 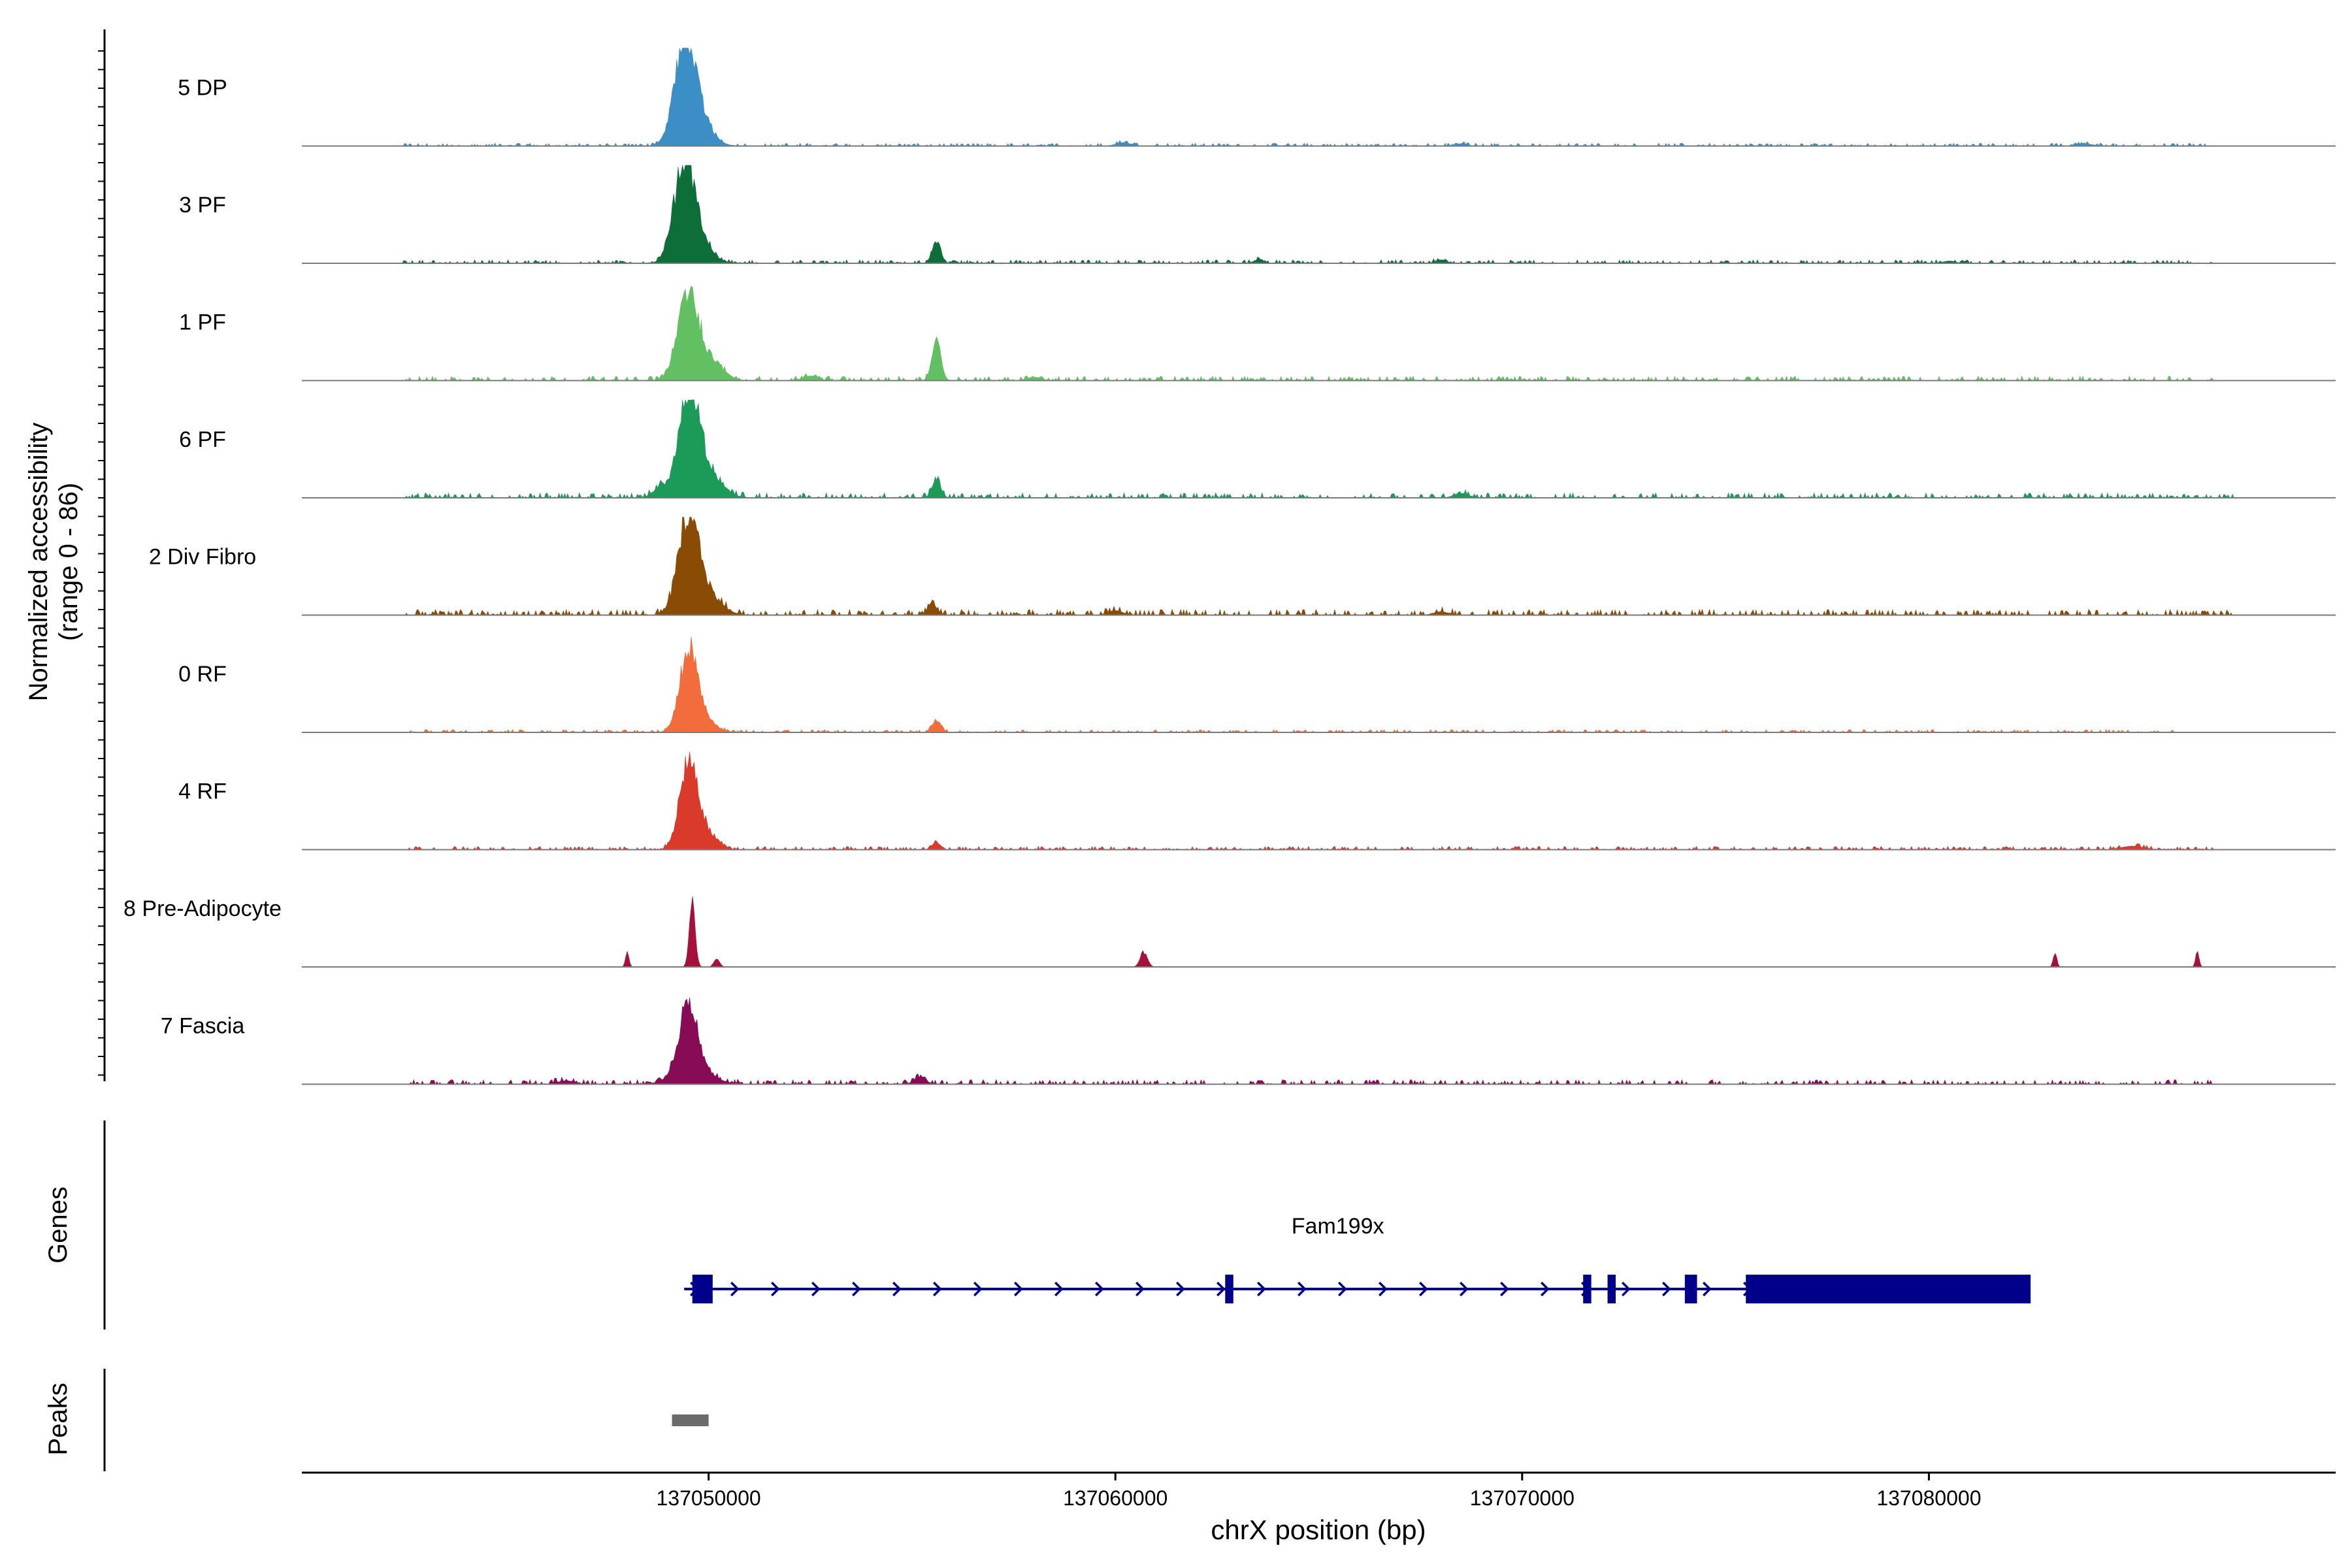 I want to click on track-label: 1 PF, so click(x=202, y=322).